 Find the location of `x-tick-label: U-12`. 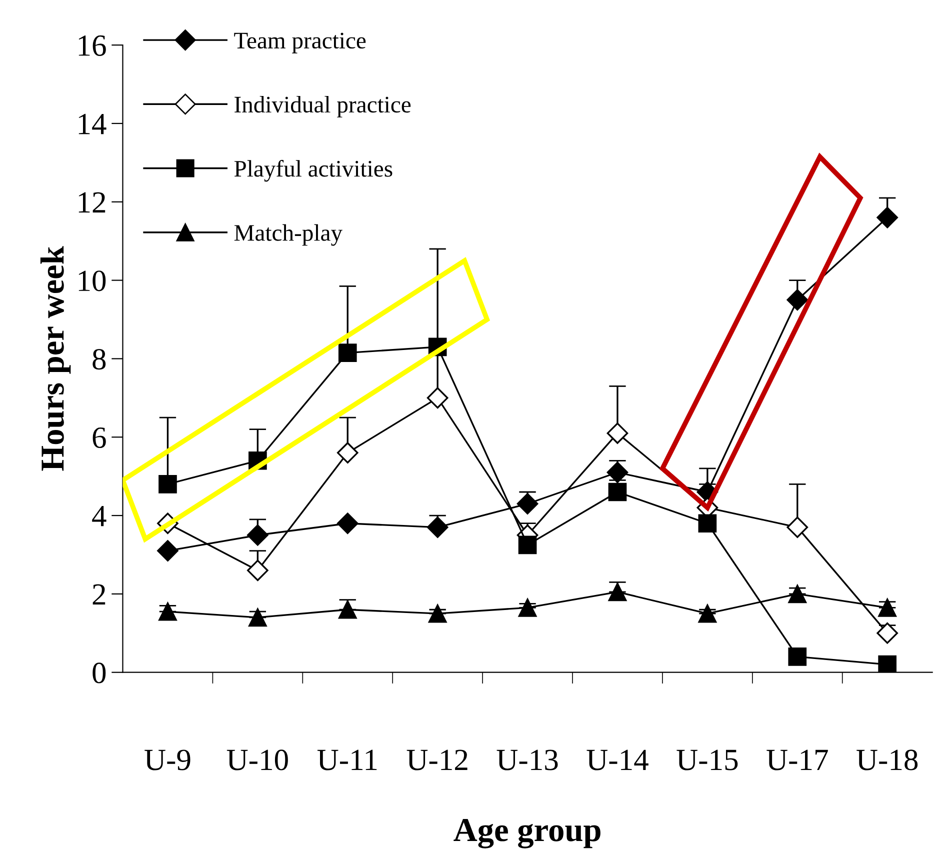

x-tick-label: U-12 is located at coordinates (437, 760).